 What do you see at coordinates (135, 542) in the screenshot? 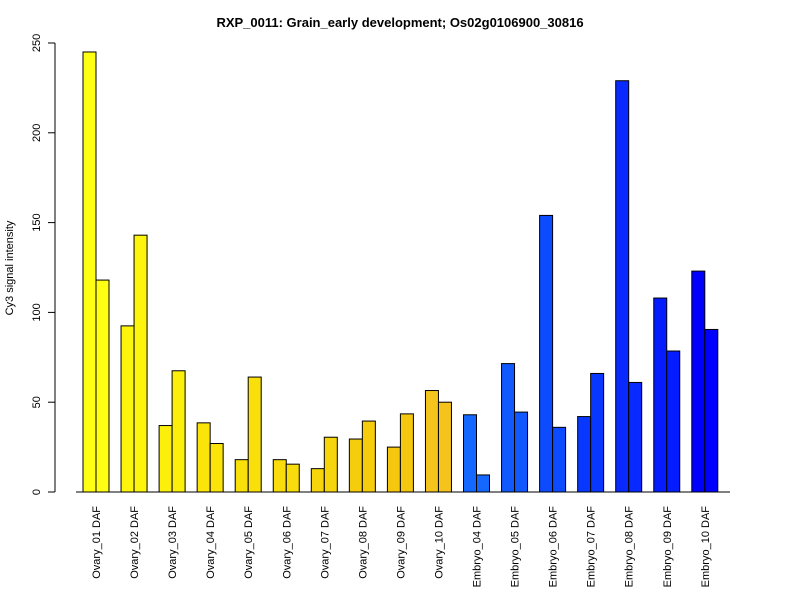
I see `x-tick-label: Ovary_02 DAF` at bounding box center [135, 542].